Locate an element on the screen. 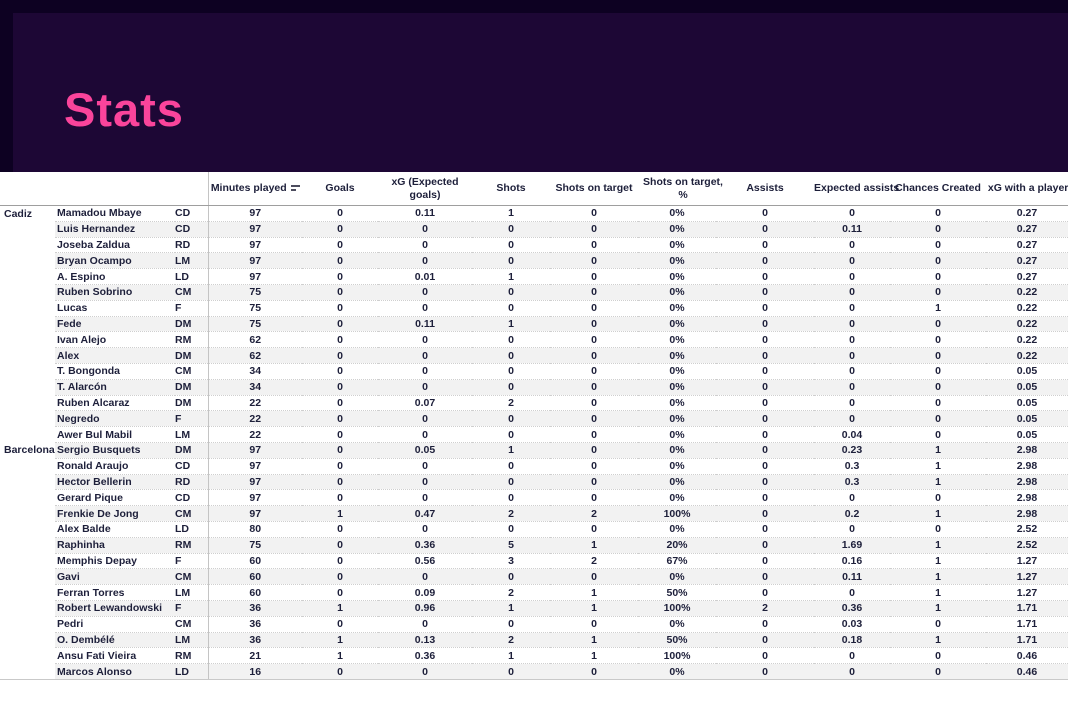 This screenshot has height=712, width=1068. cell-xg: 0.01 is located at coordinates (425, 276).